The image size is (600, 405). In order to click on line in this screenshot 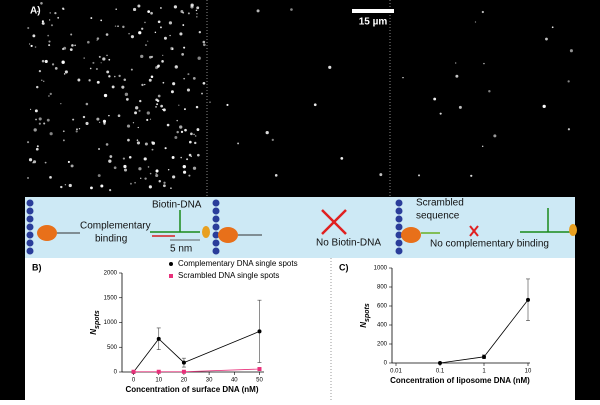, I will do `click(196, 352)`.